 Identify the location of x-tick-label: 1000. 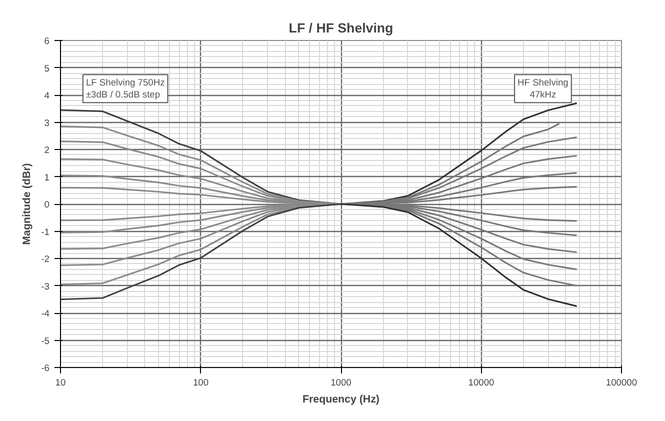
(341, 383).